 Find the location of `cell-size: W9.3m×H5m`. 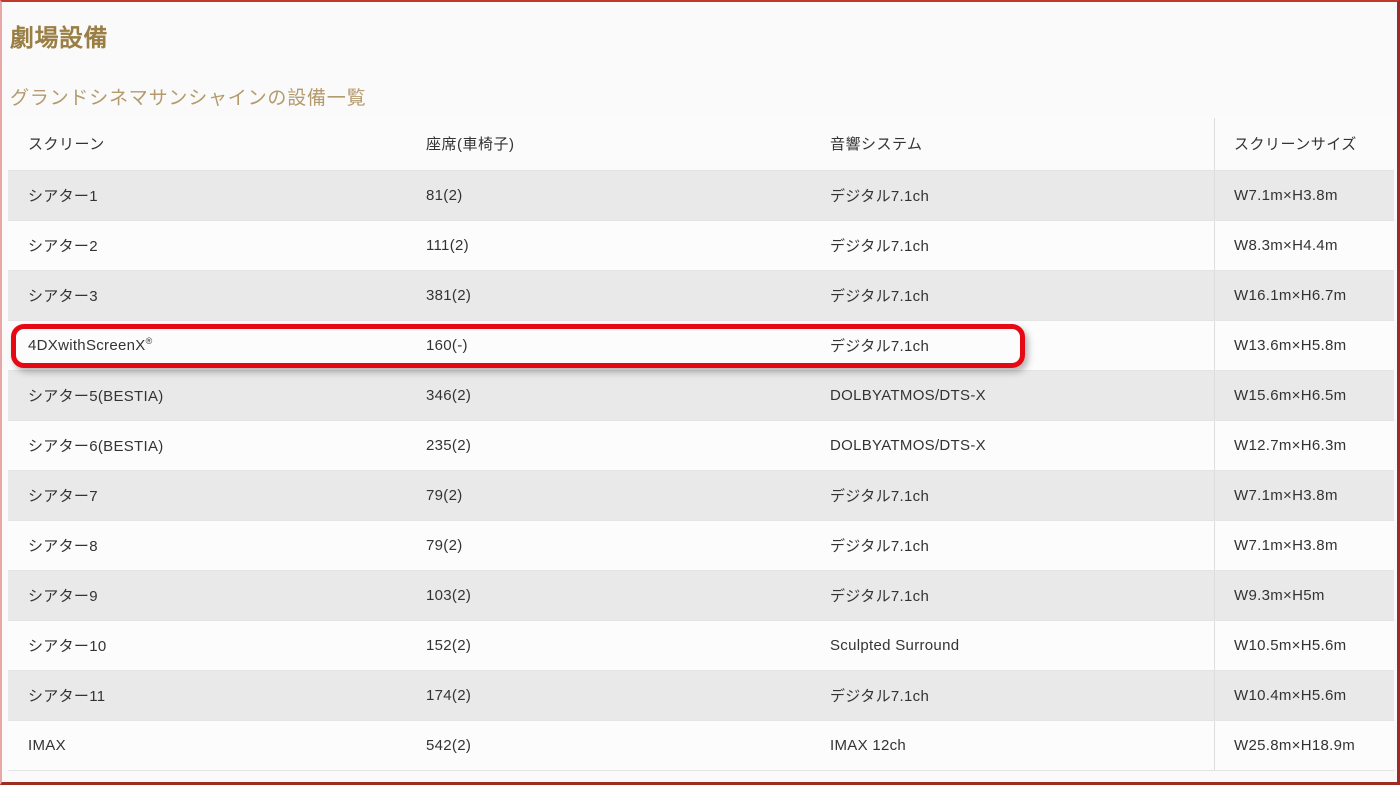

cell-size: W9.3m×H5m is located at coordinates (1304, 595).